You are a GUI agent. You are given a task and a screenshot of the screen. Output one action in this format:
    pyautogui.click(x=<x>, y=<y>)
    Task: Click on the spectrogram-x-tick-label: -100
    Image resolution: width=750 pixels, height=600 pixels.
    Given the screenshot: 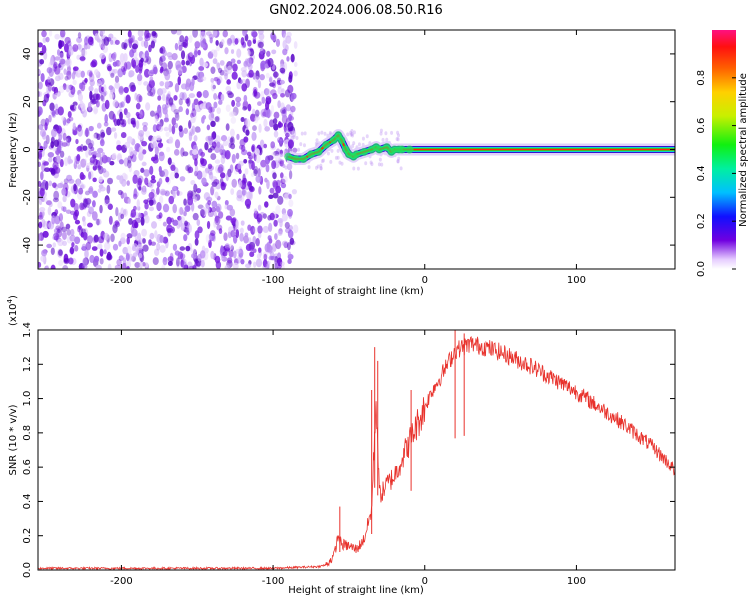 What is the action you would take?
    pyautogui.click(x=273, y=280)
    